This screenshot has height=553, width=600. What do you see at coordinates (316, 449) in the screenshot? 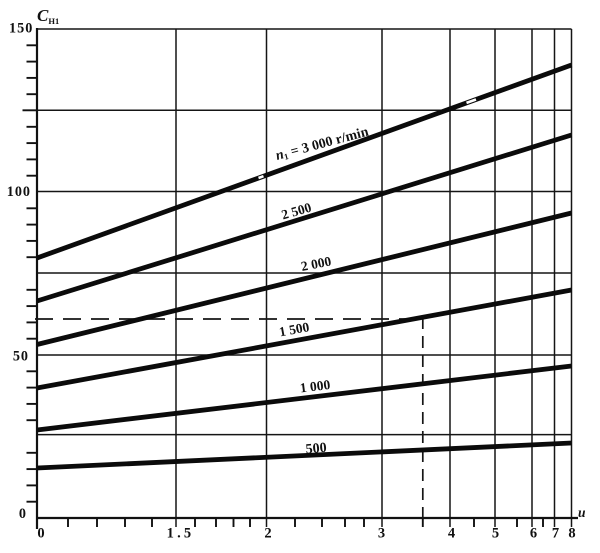
I see `svg-text: 500` at bounding box center [316, 449].